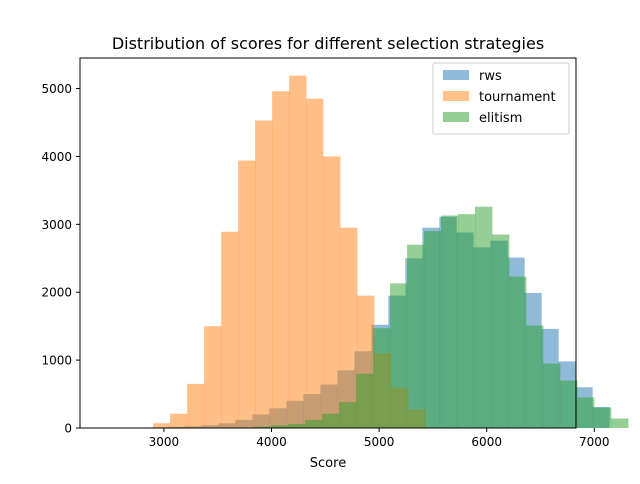  Describe the element at coordinates (164, 442) in the screenshot. I see `x-tick-label-3000: 3000` at that location.